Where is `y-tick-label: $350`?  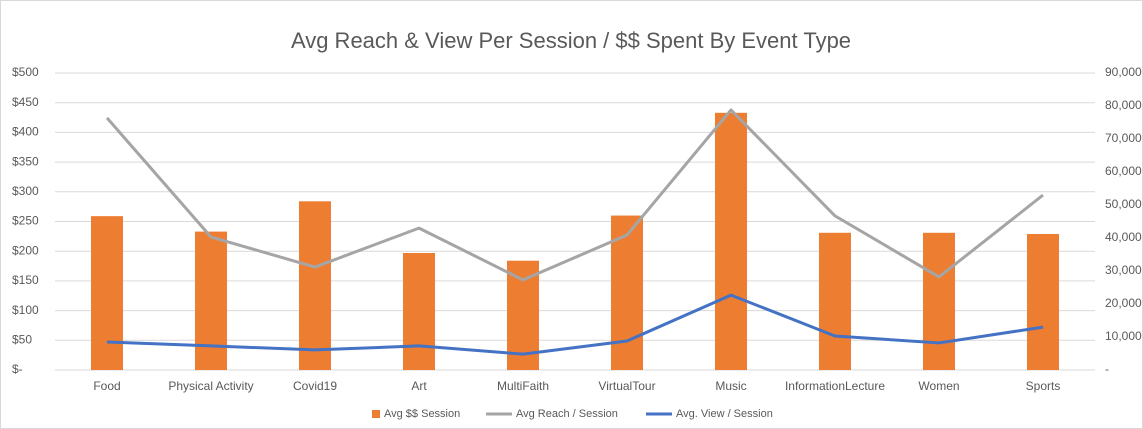 y-tick-label: $350 is located at coordinates (25, 161).